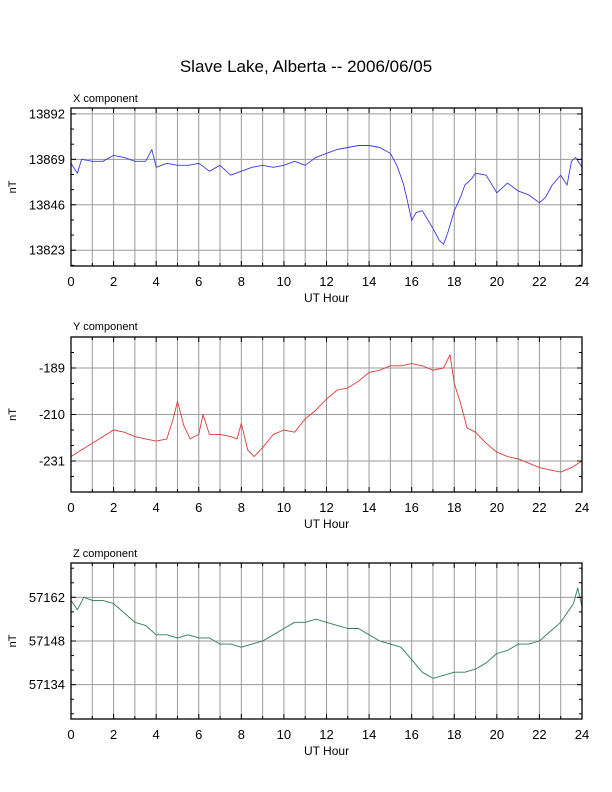 The width and height of the screenshot is (612, 792). Describe the element at coordinates (47, 250) in the screenshot. I see `y-tick-label: 13823` at that location.